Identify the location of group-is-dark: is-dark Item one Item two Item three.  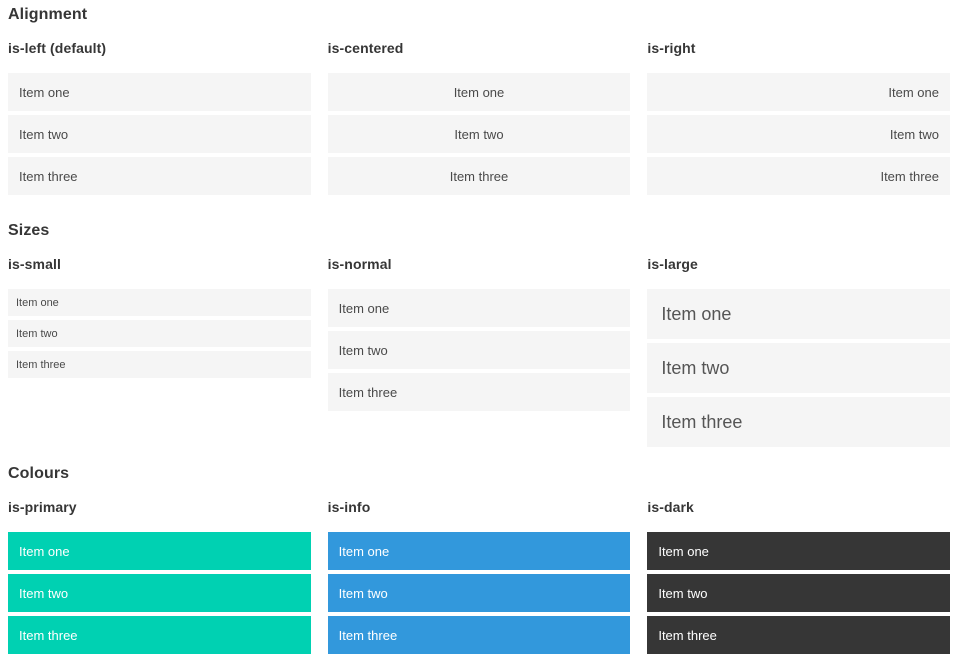
(798, 578).